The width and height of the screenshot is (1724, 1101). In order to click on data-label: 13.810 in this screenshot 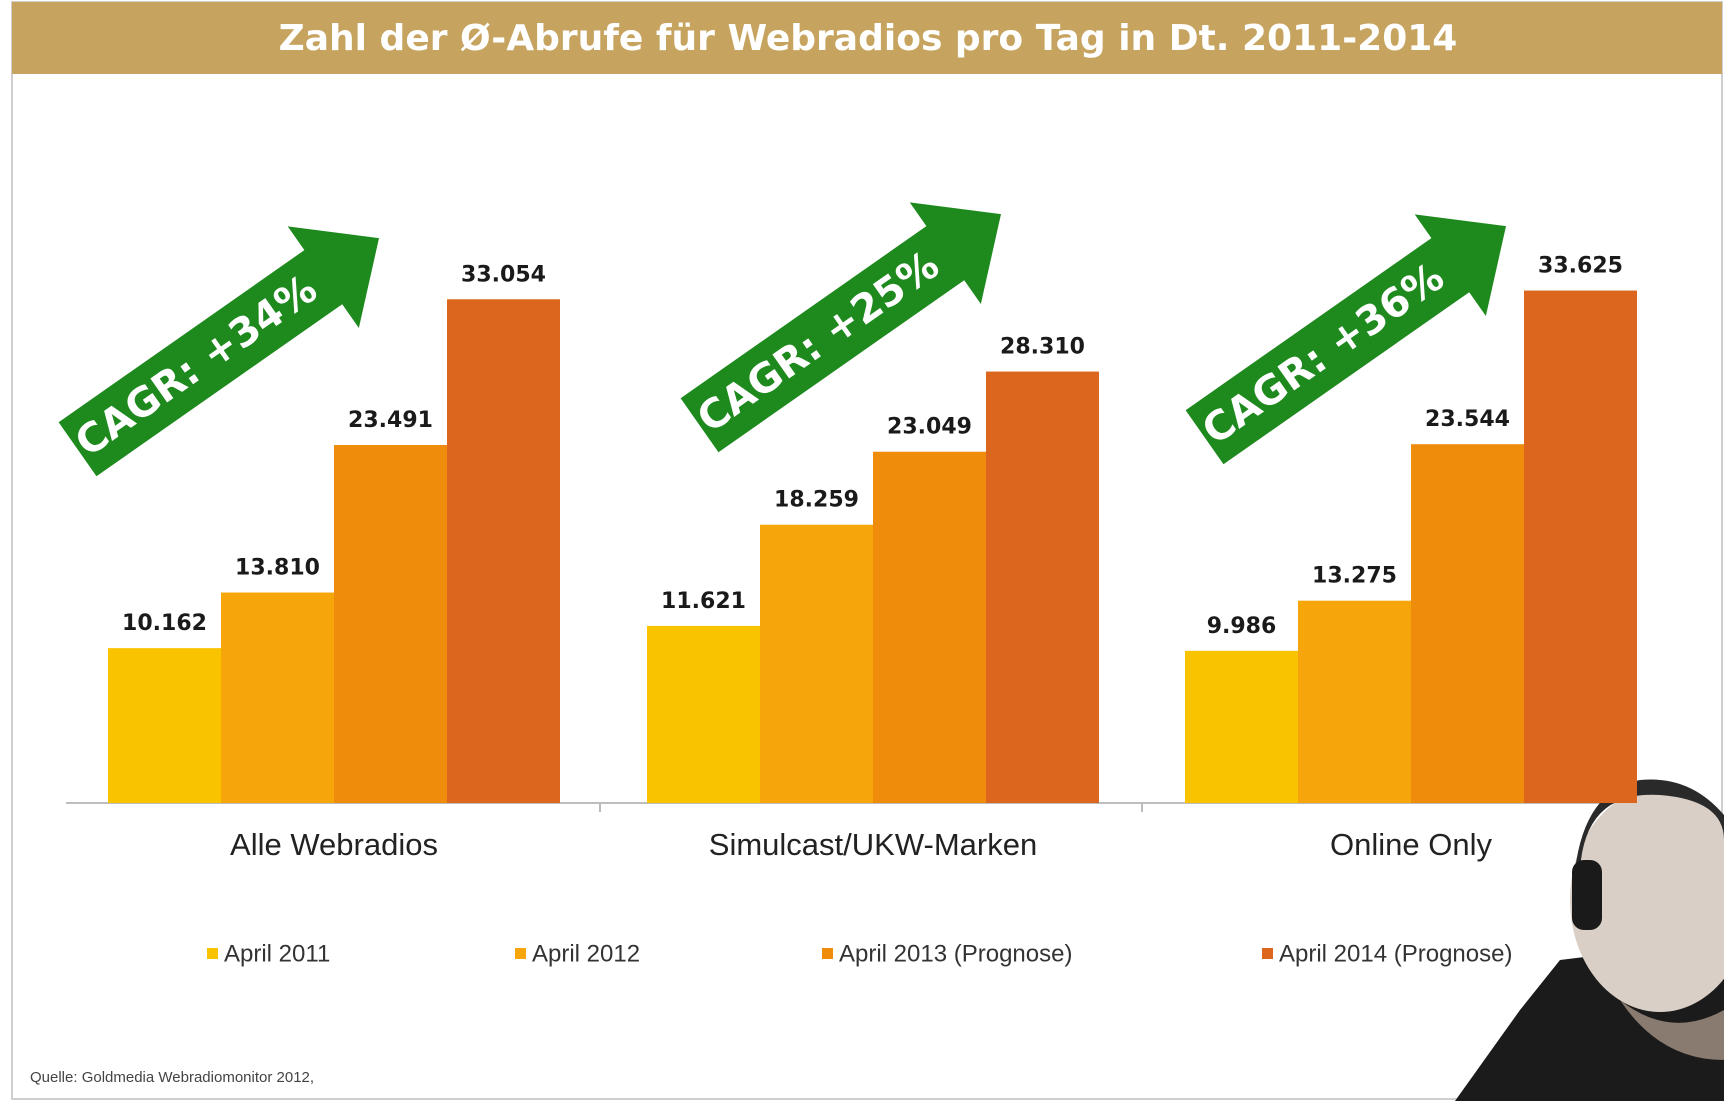, I will do `click(277, 568)`.